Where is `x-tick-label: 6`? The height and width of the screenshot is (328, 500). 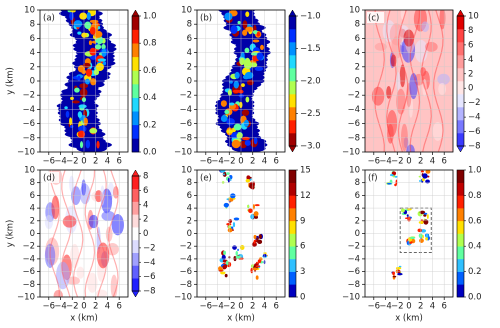 x-tick-label: 6 is located at coordinates (443, 307).